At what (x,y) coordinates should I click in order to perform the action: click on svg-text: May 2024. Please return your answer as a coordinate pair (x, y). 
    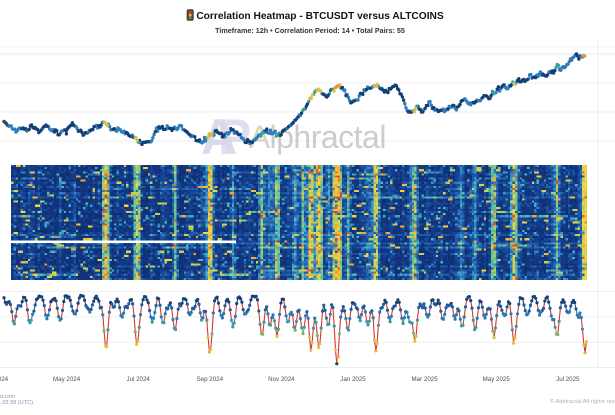
    Looking at the image, I should click on (67, 379).